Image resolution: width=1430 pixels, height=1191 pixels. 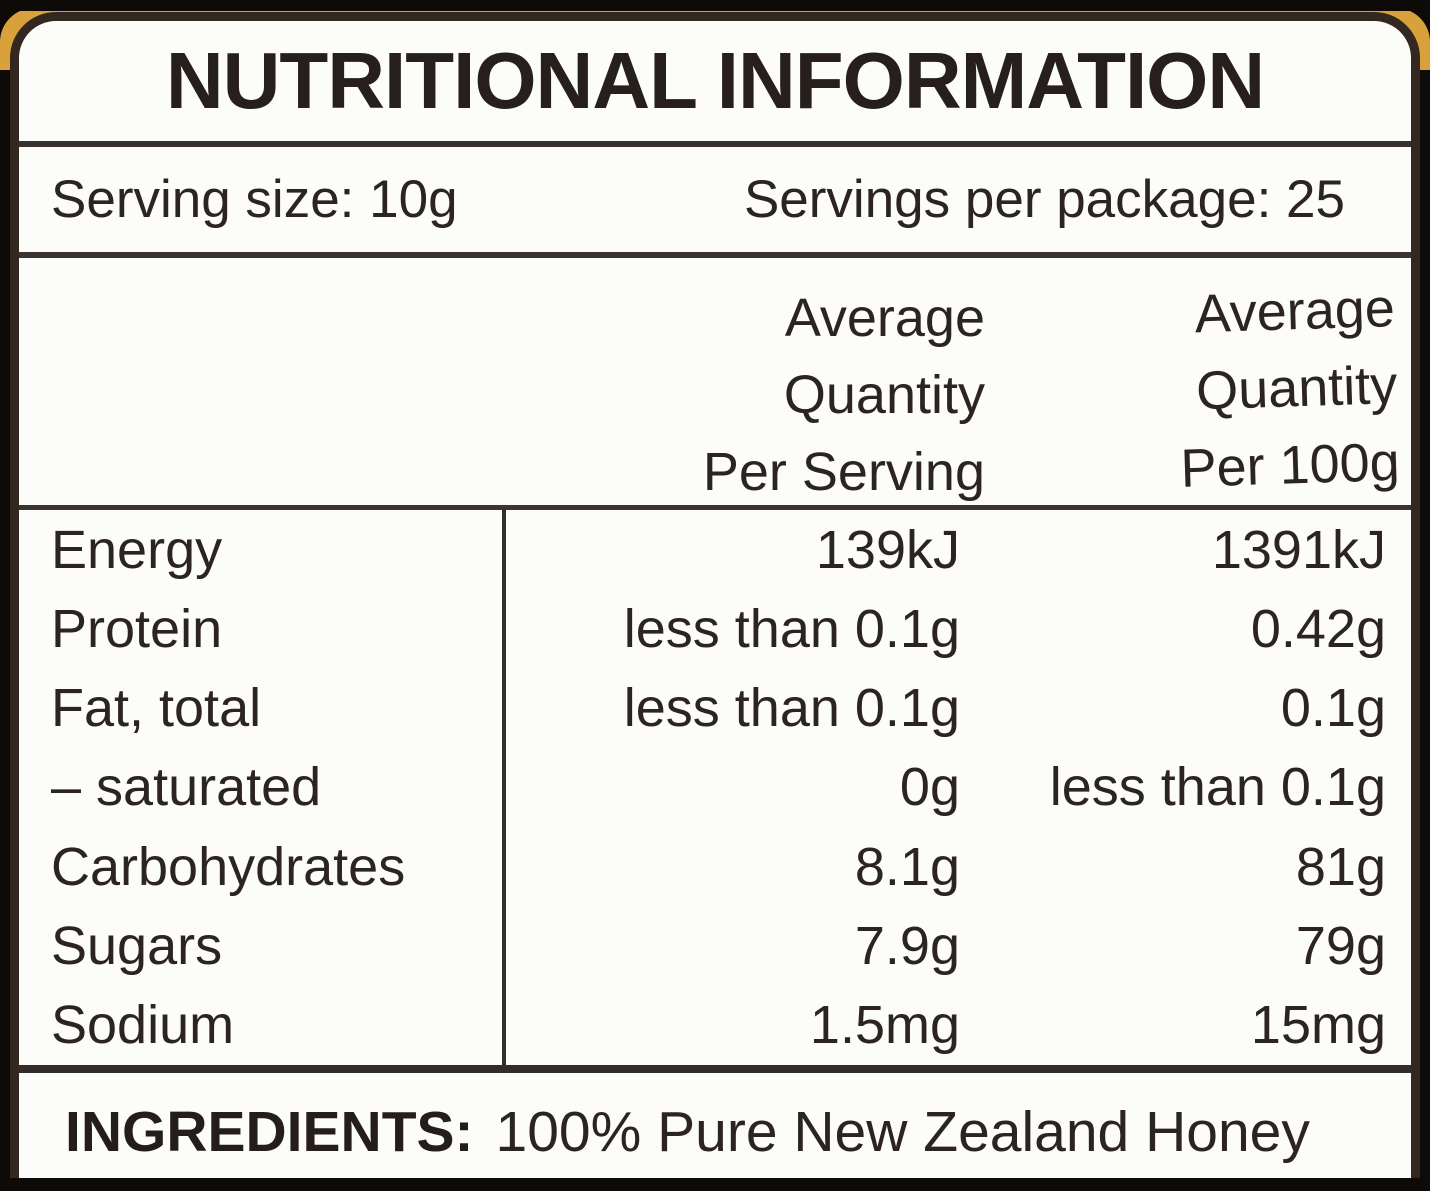 I want to click on value-per-100g: 1391kJ, so click(x=1298, y=549).